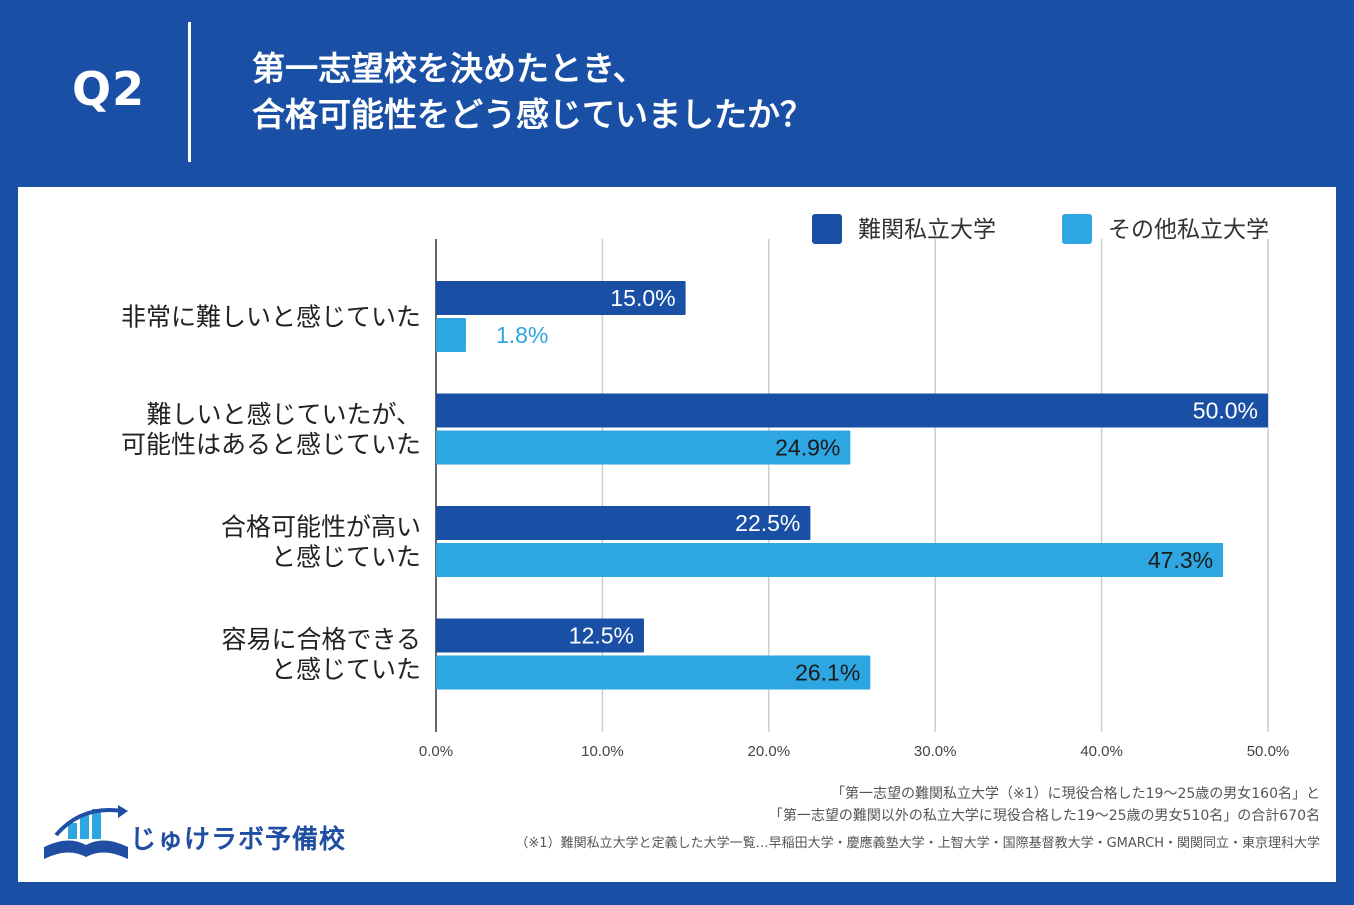  I want to click on data-label: 15.0%, so click(642, 298).